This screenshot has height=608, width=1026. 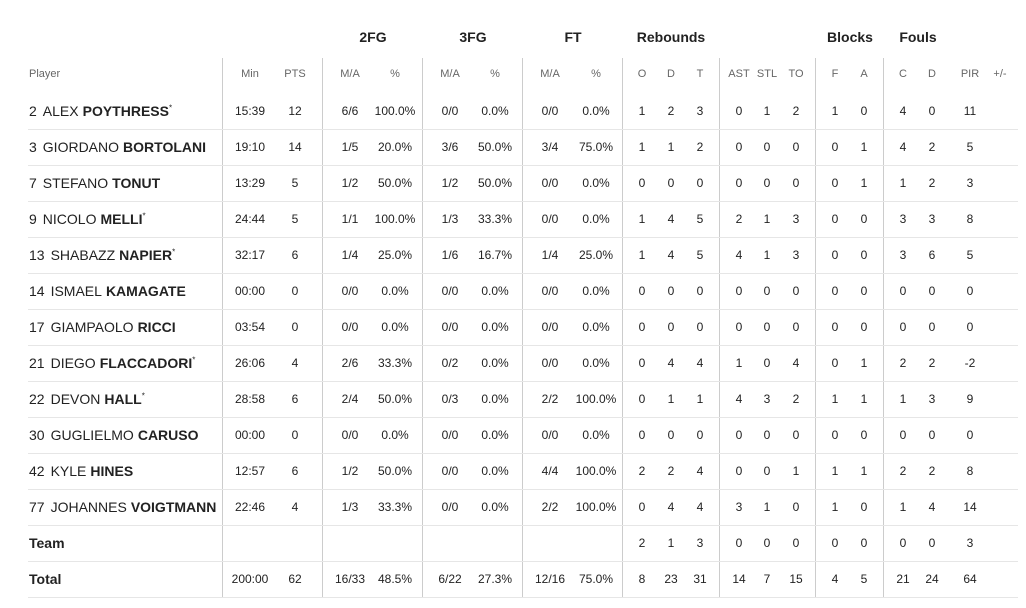 What do you see at coordinates (918, 37) in the screenshot?
I see `group-header: Fouls` at bounding box center [918, 37].